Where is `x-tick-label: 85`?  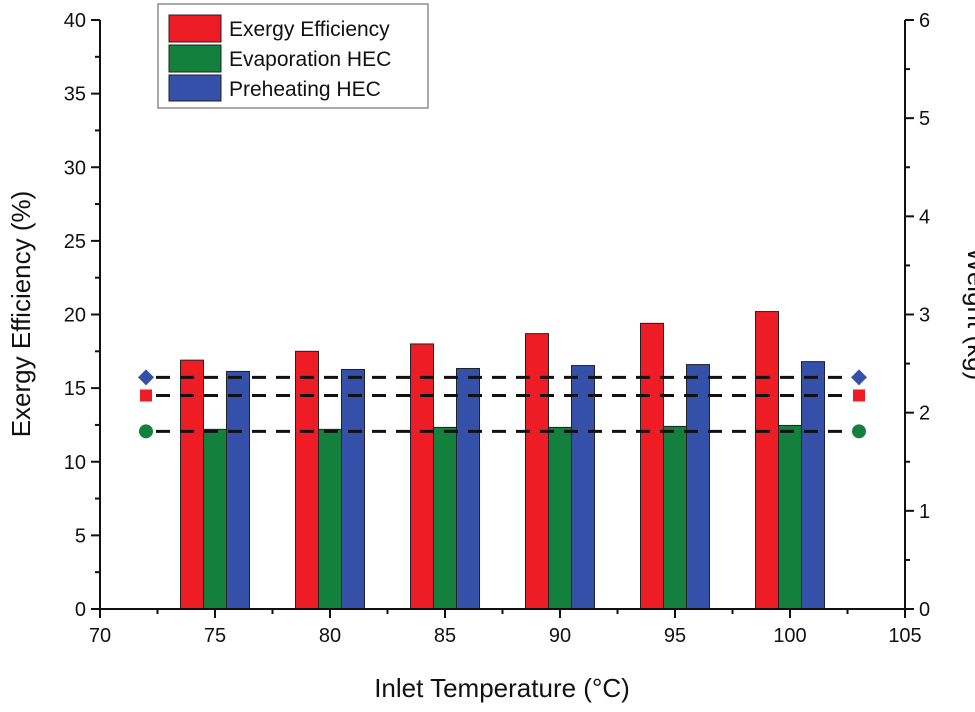
x-tick-label: 85 is located at coordinates (445, 636).